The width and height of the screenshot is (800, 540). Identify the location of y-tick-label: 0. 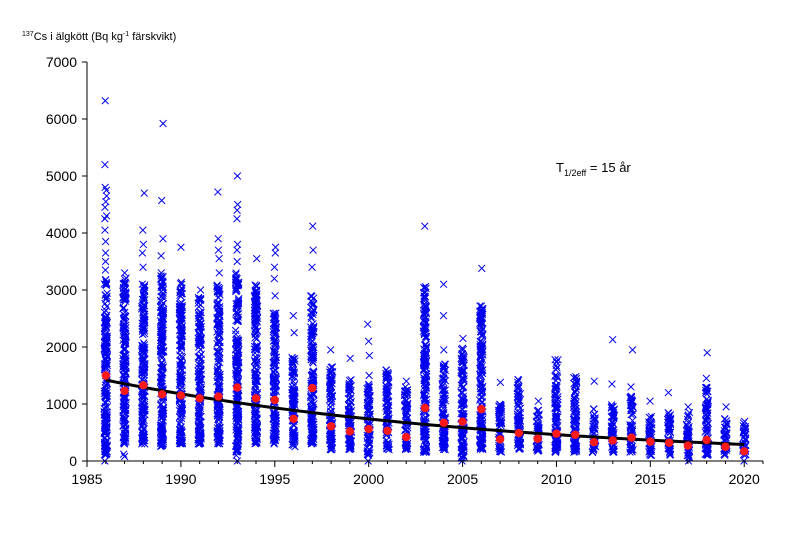
(73, 461).